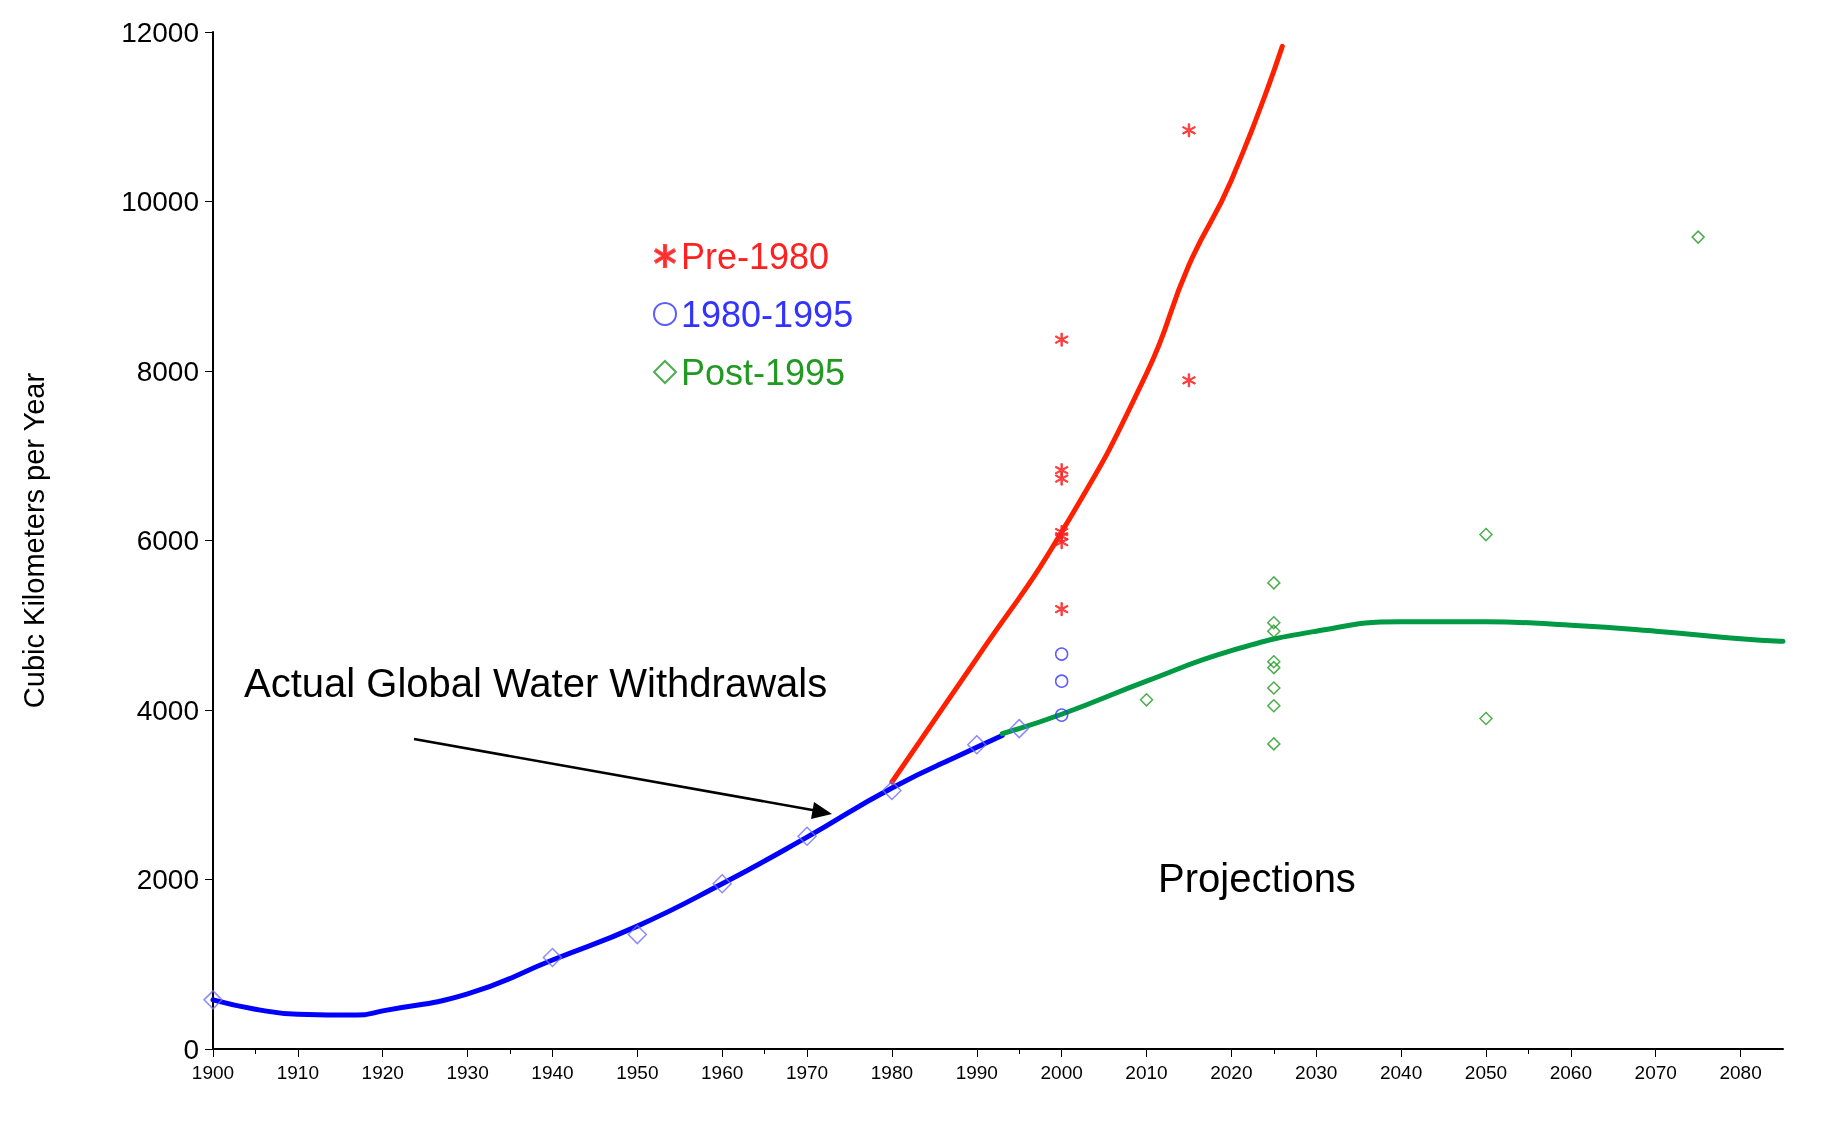 The image size is (1821, 1122). I want to click on x-tick-label: 2010, so click(1146, 1072).